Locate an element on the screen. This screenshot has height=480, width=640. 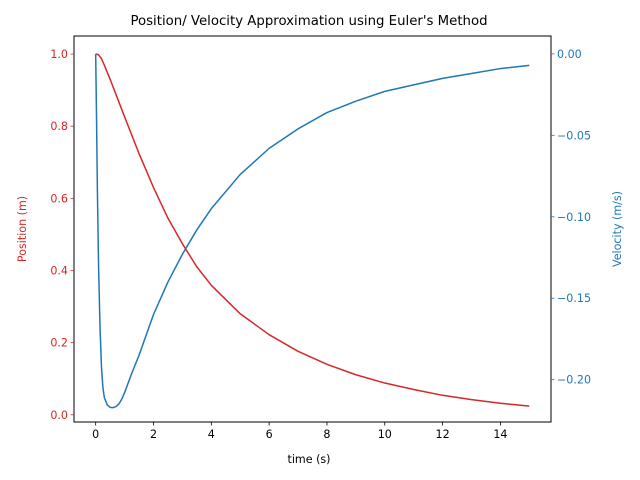
y-axis-right-label: Velocity (m/s) is located at coordinates (617, 229).